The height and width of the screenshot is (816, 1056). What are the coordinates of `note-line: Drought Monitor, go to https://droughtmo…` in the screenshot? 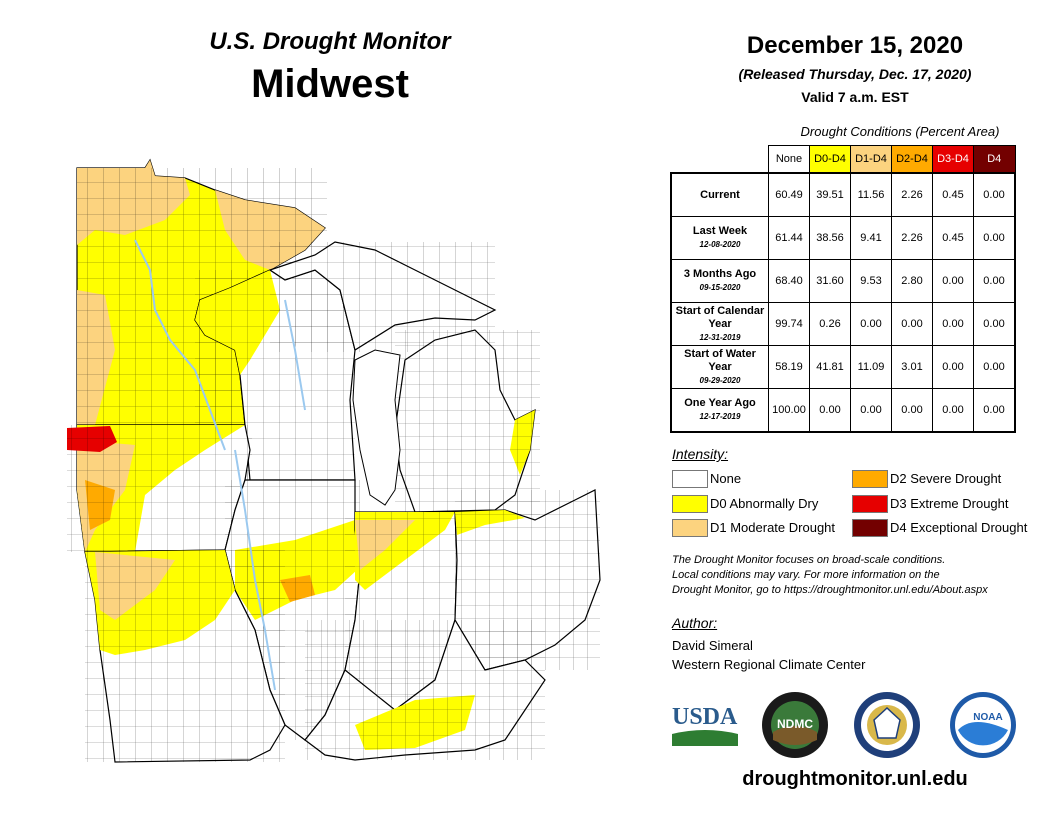 It's located at (830, 590).